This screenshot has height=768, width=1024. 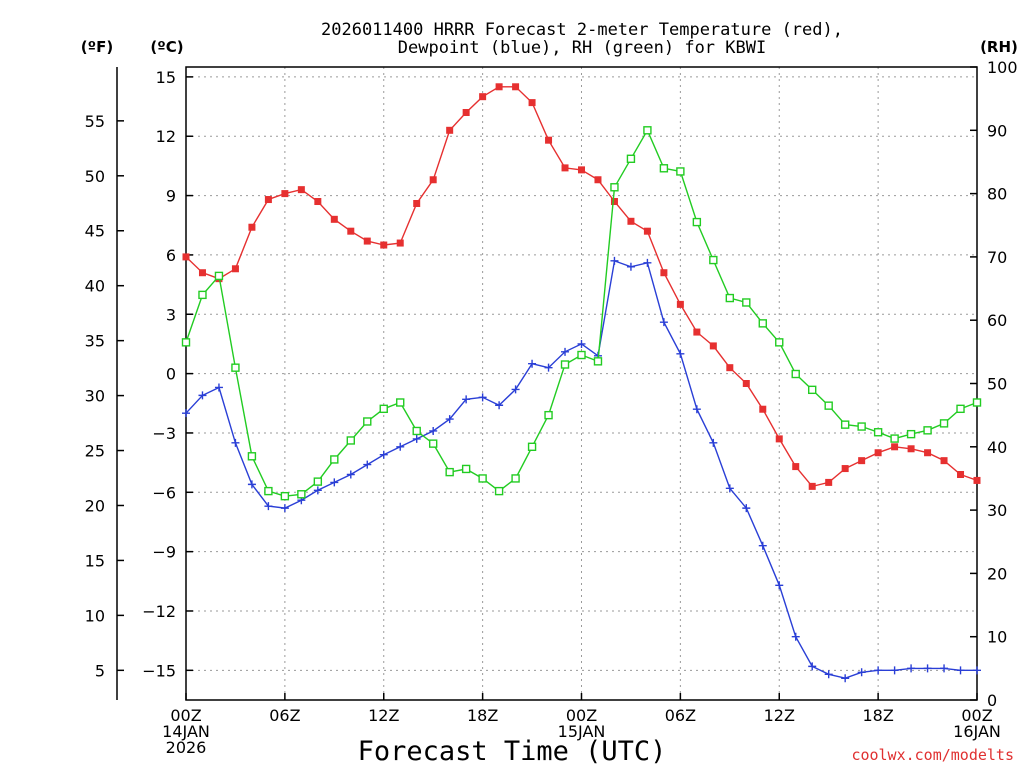 What do you see at coordinates (97, 47) in the screenshot?
I see `fahrenheit-unit-label: (ºF)` at bounding box center [97, 47].